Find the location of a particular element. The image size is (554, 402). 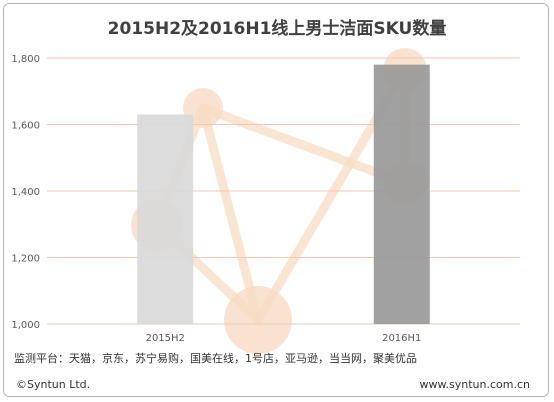

copyright-text: ©Syntun Ltd. is located at coordinates (53, 384).